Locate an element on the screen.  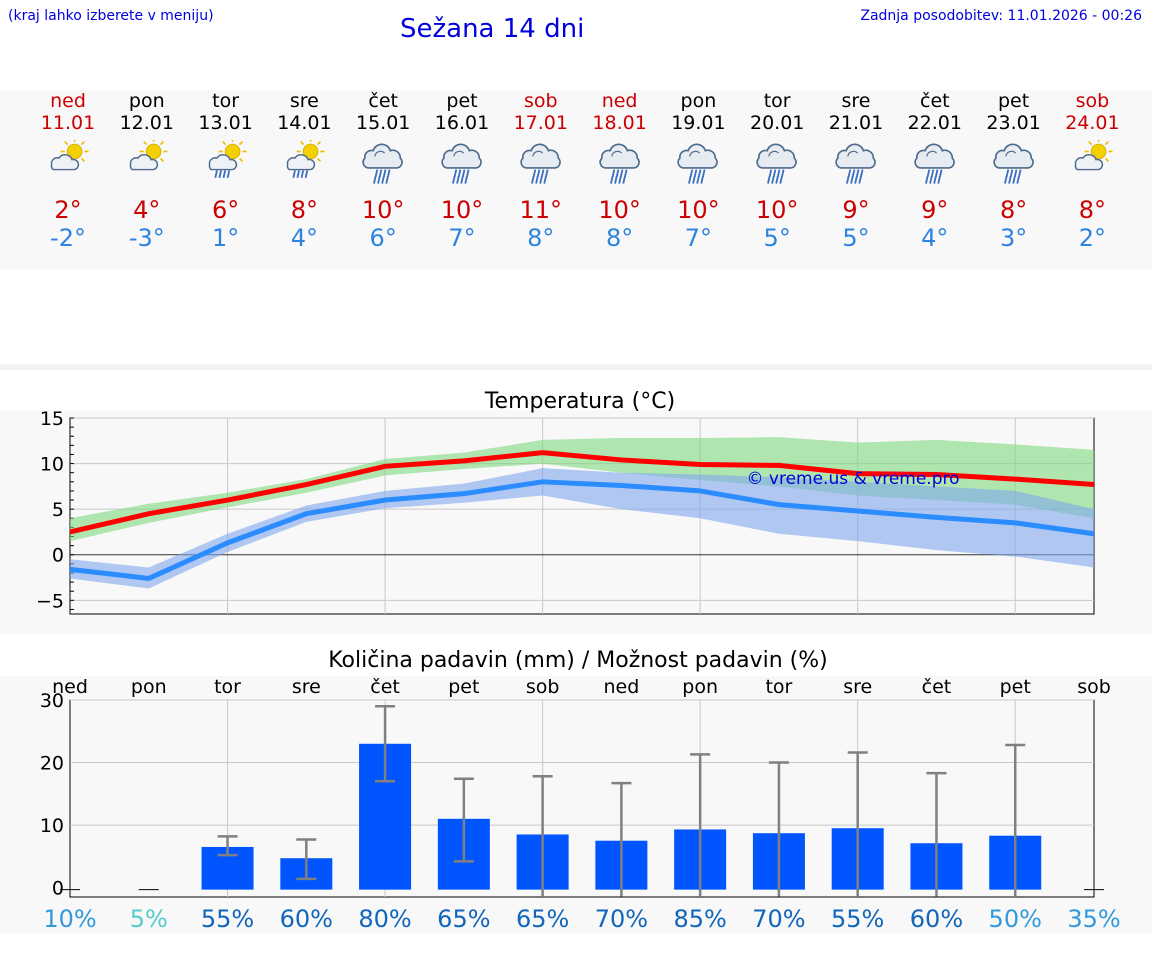
day-date: 19.01 is located at coordinates (698, 123).